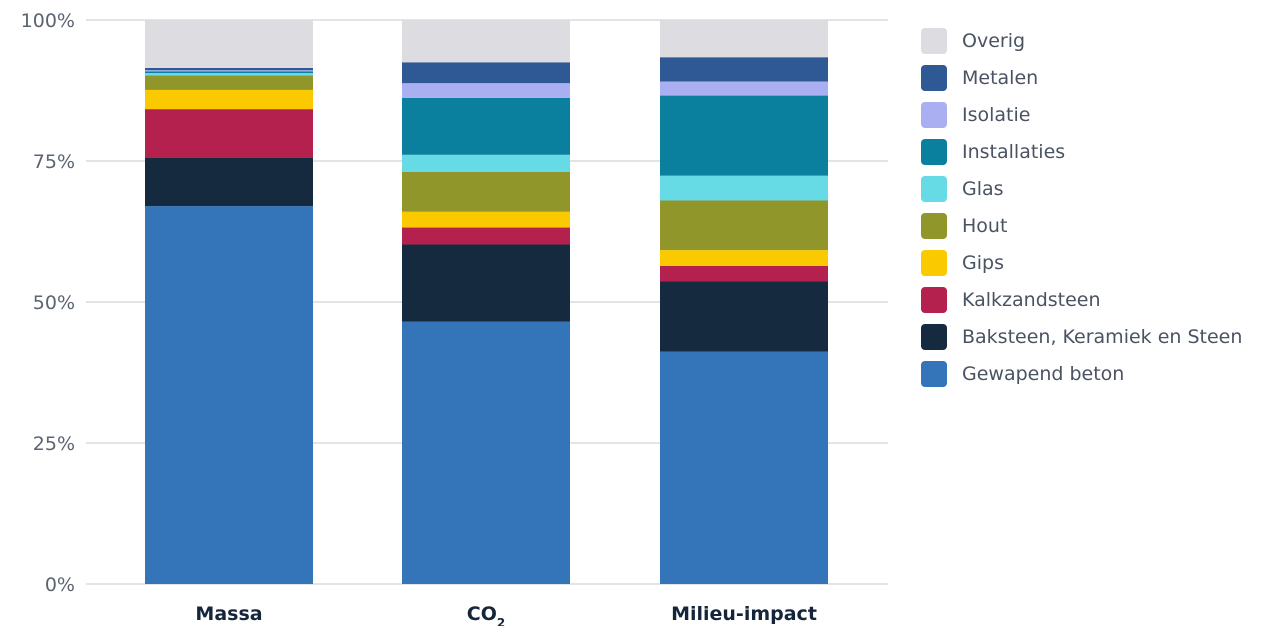  I want to click on y-tick-label: 100%, so click(48, 21).